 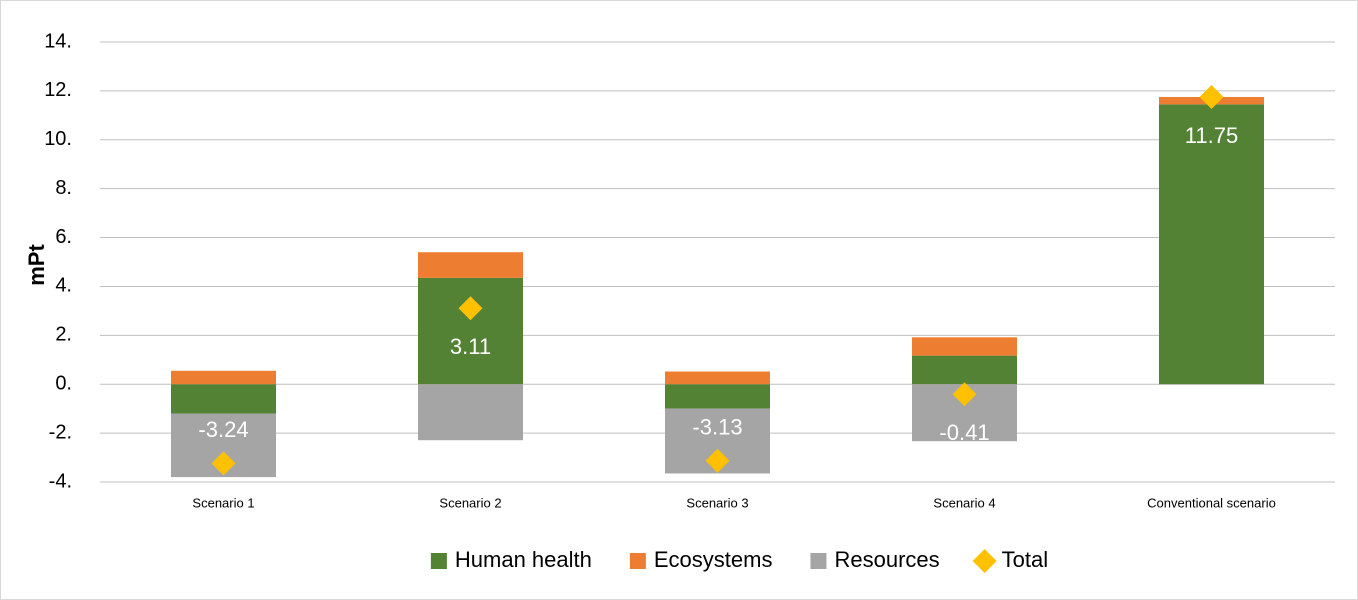 I want to click on y-tick-label: 12., so click(x=58, y=90).